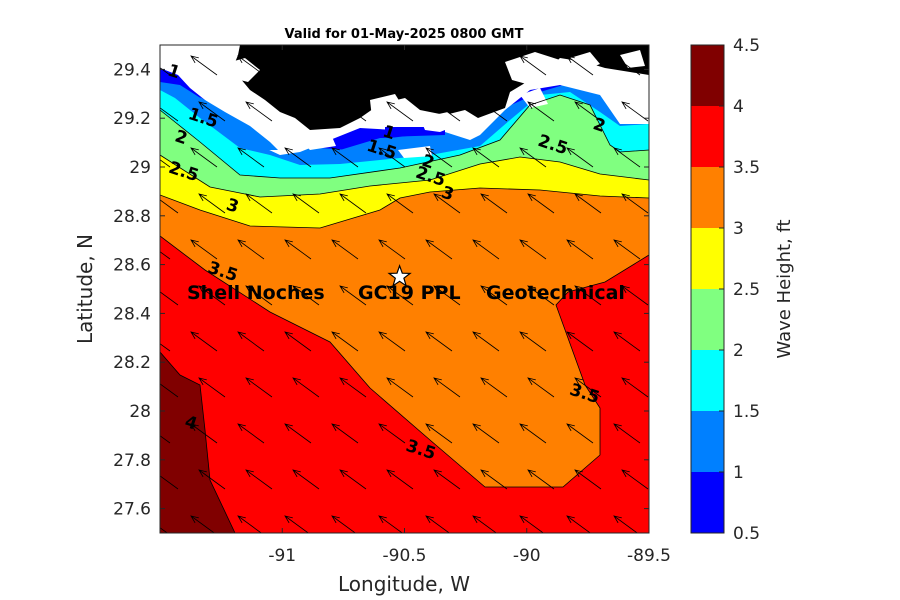 Image resolution: width=900 pixels, height=600 pixels. Describe the element at coordinates (738, 107) in the screenshot. I see `colorbar-tick-label-7: 4` at that location.